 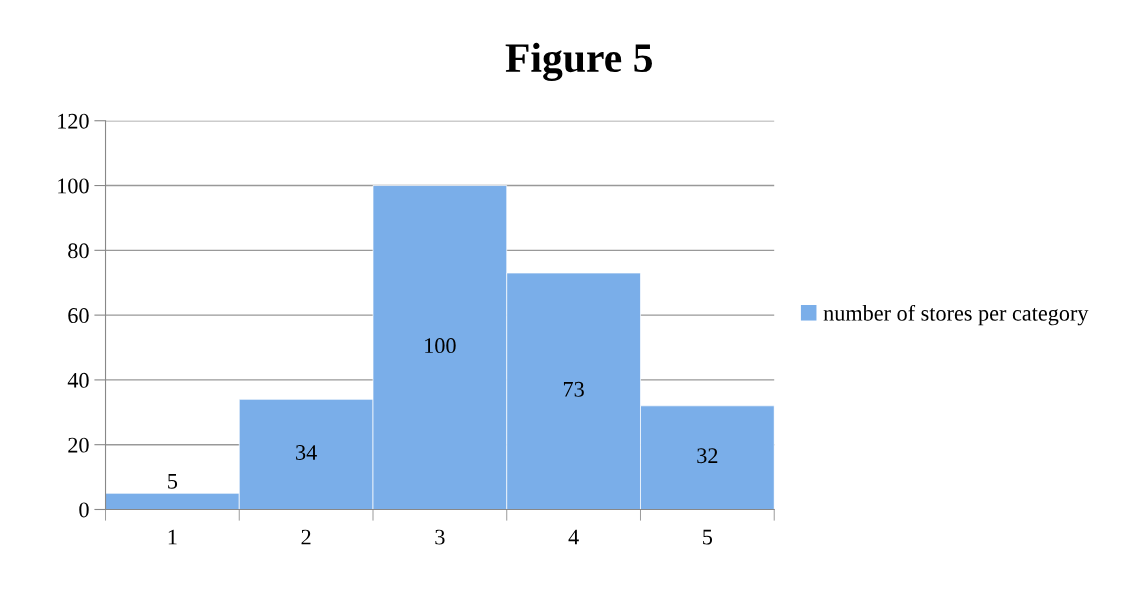 I want to click on y-tick-label: 100, so click(x=73, y=186).